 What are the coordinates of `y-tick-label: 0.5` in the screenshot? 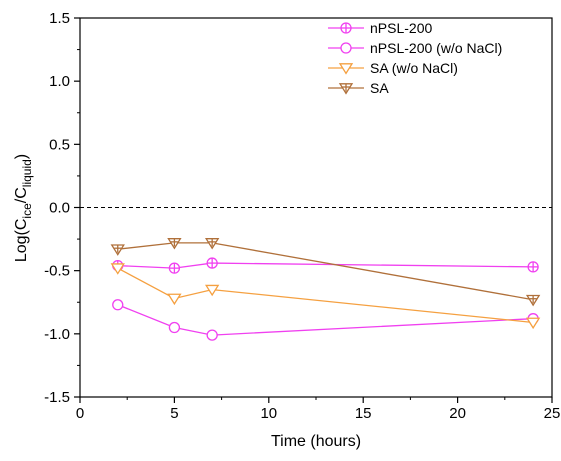 It's located at (59, 144).